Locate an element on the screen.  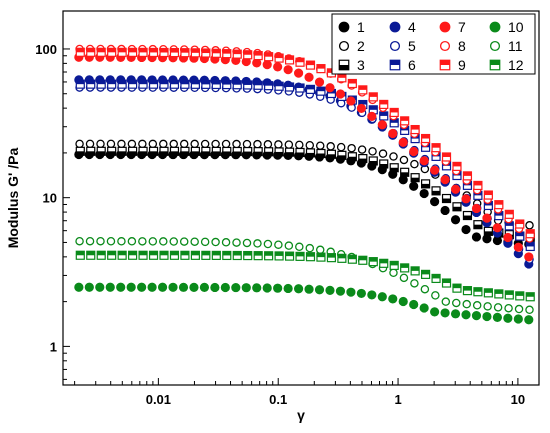
legend-label: 11 is located at coordinates (515, 46).